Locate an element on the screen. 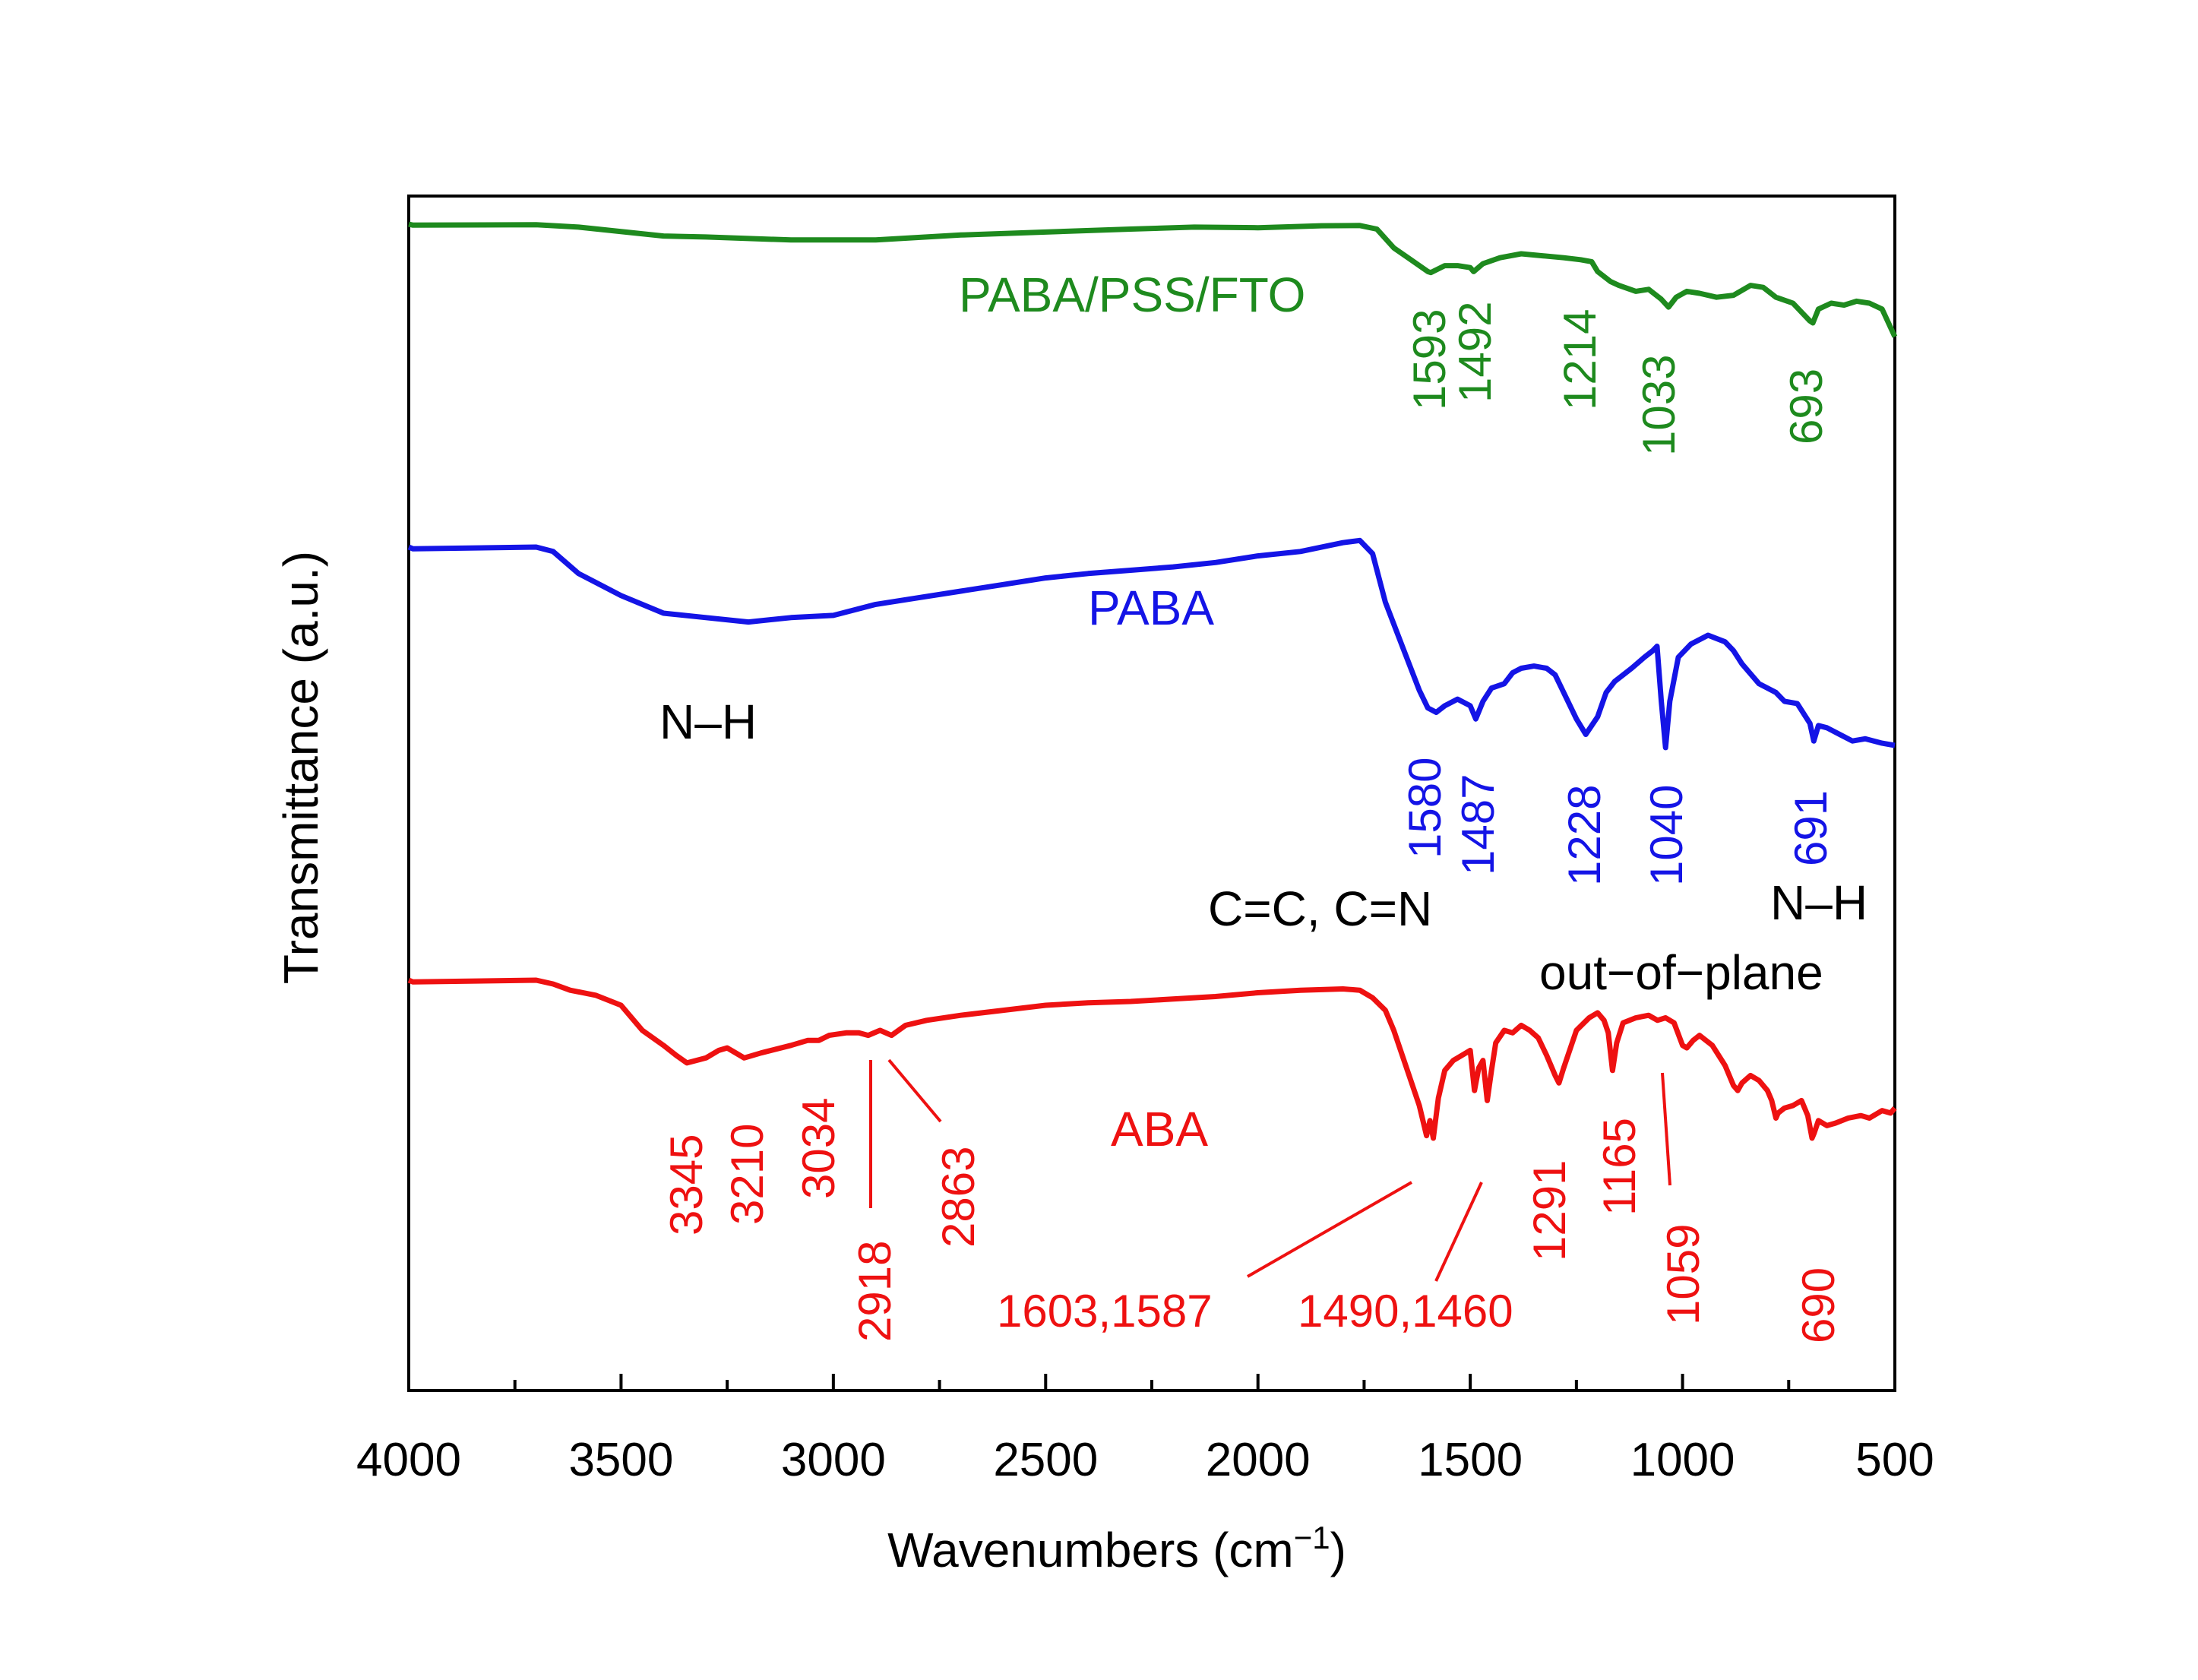 This screenshot has height=1680, width=2198. peak-label: 1487 is located at coordinates (1479, 824).